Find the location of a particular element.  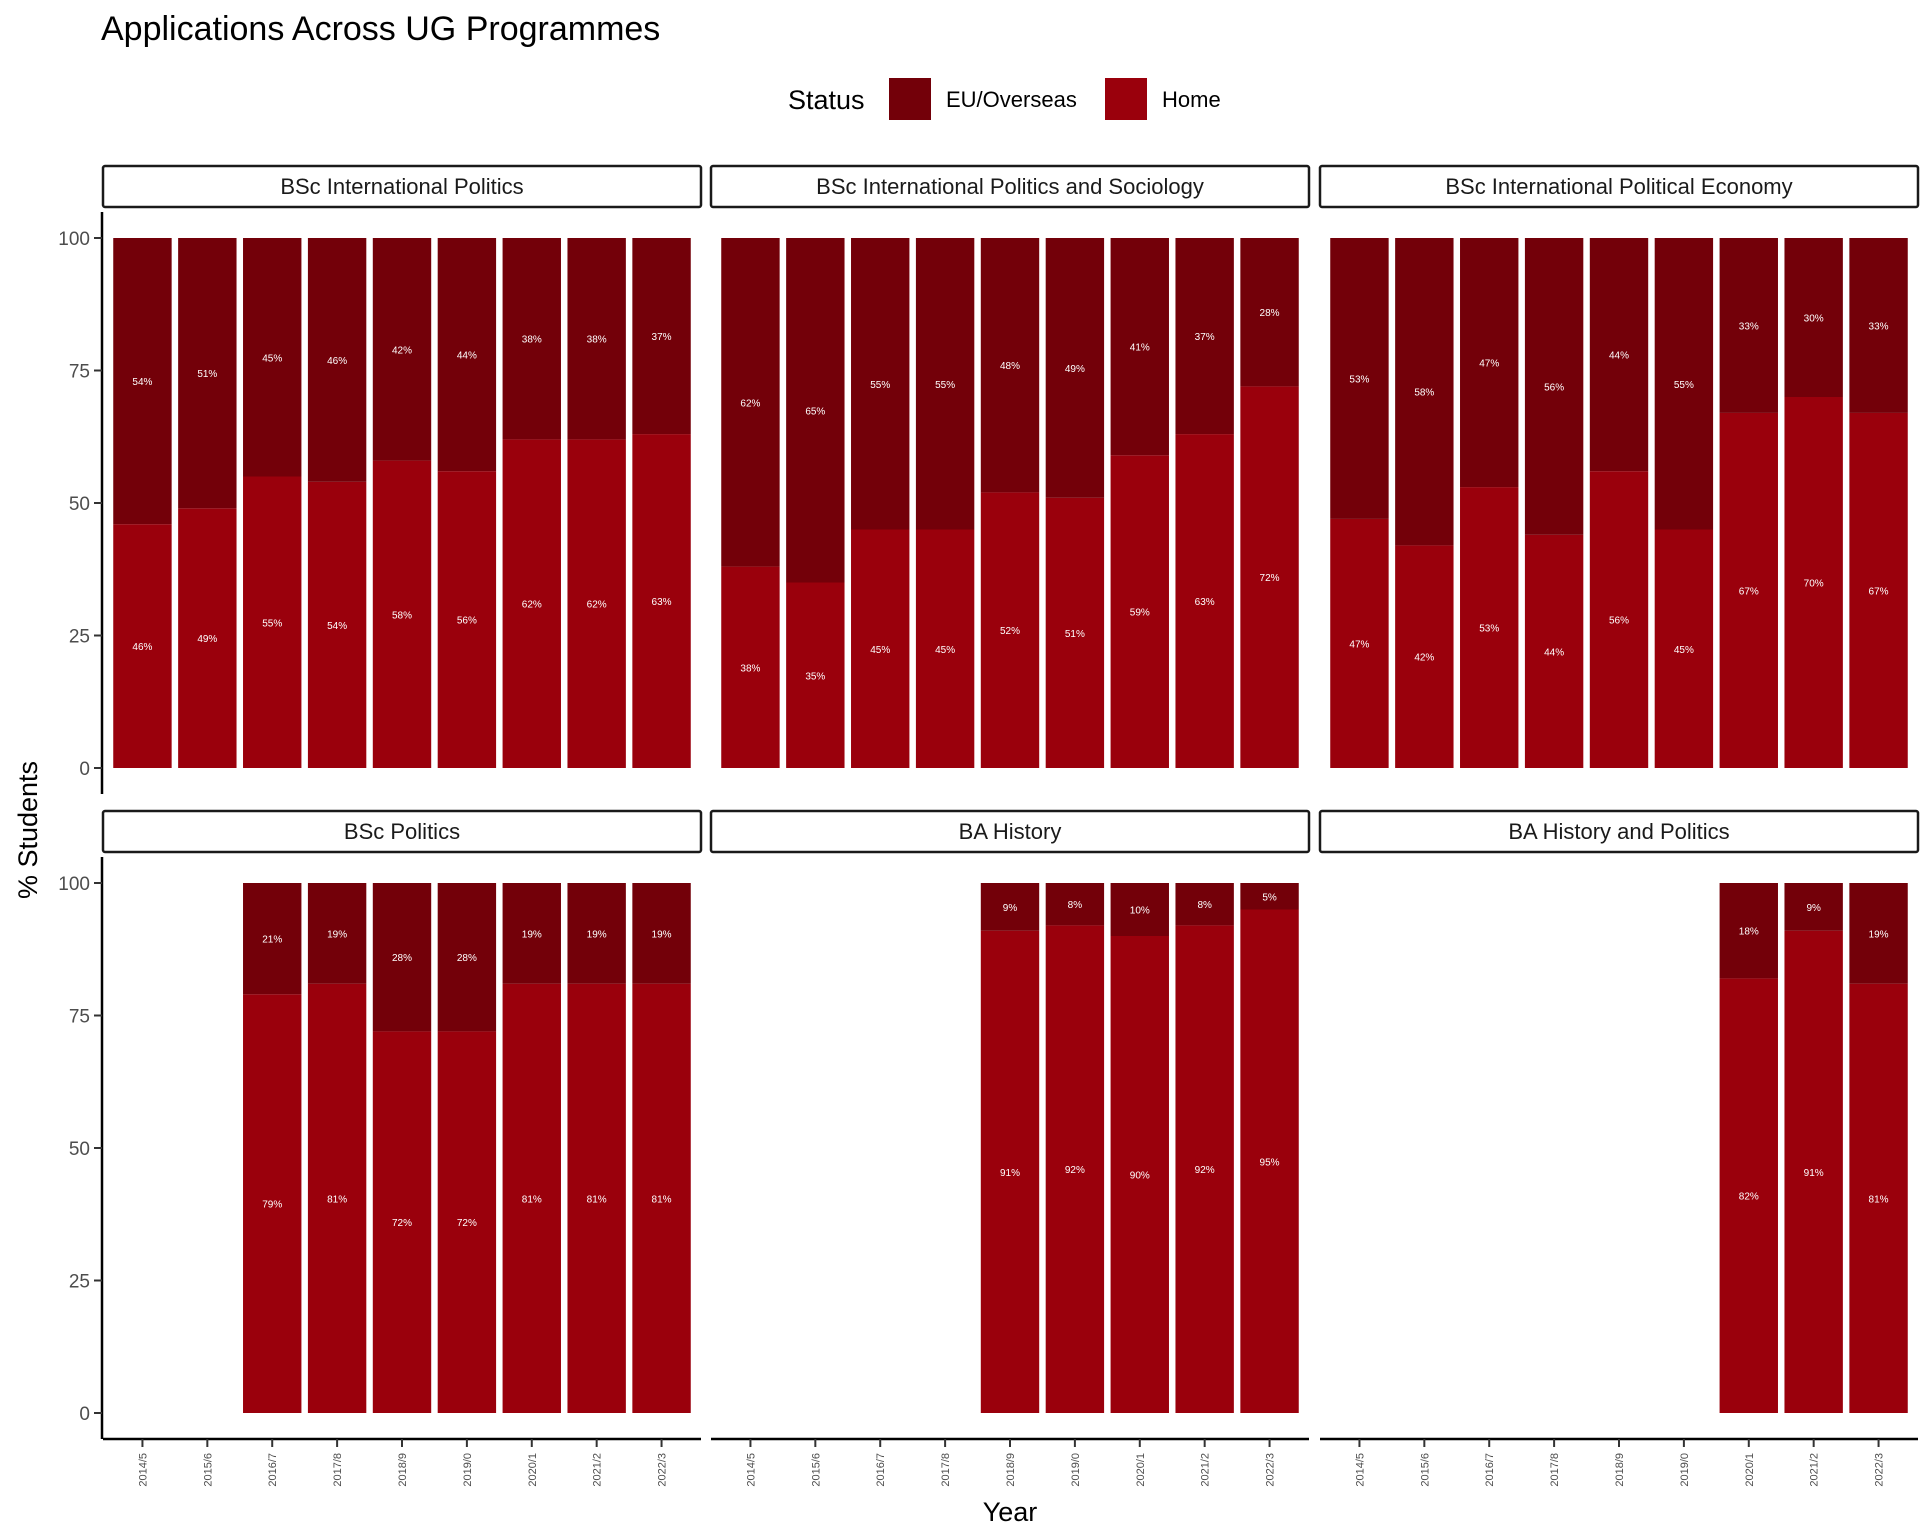

x-axis-title: Year is located at coordinates (1010, 1512).